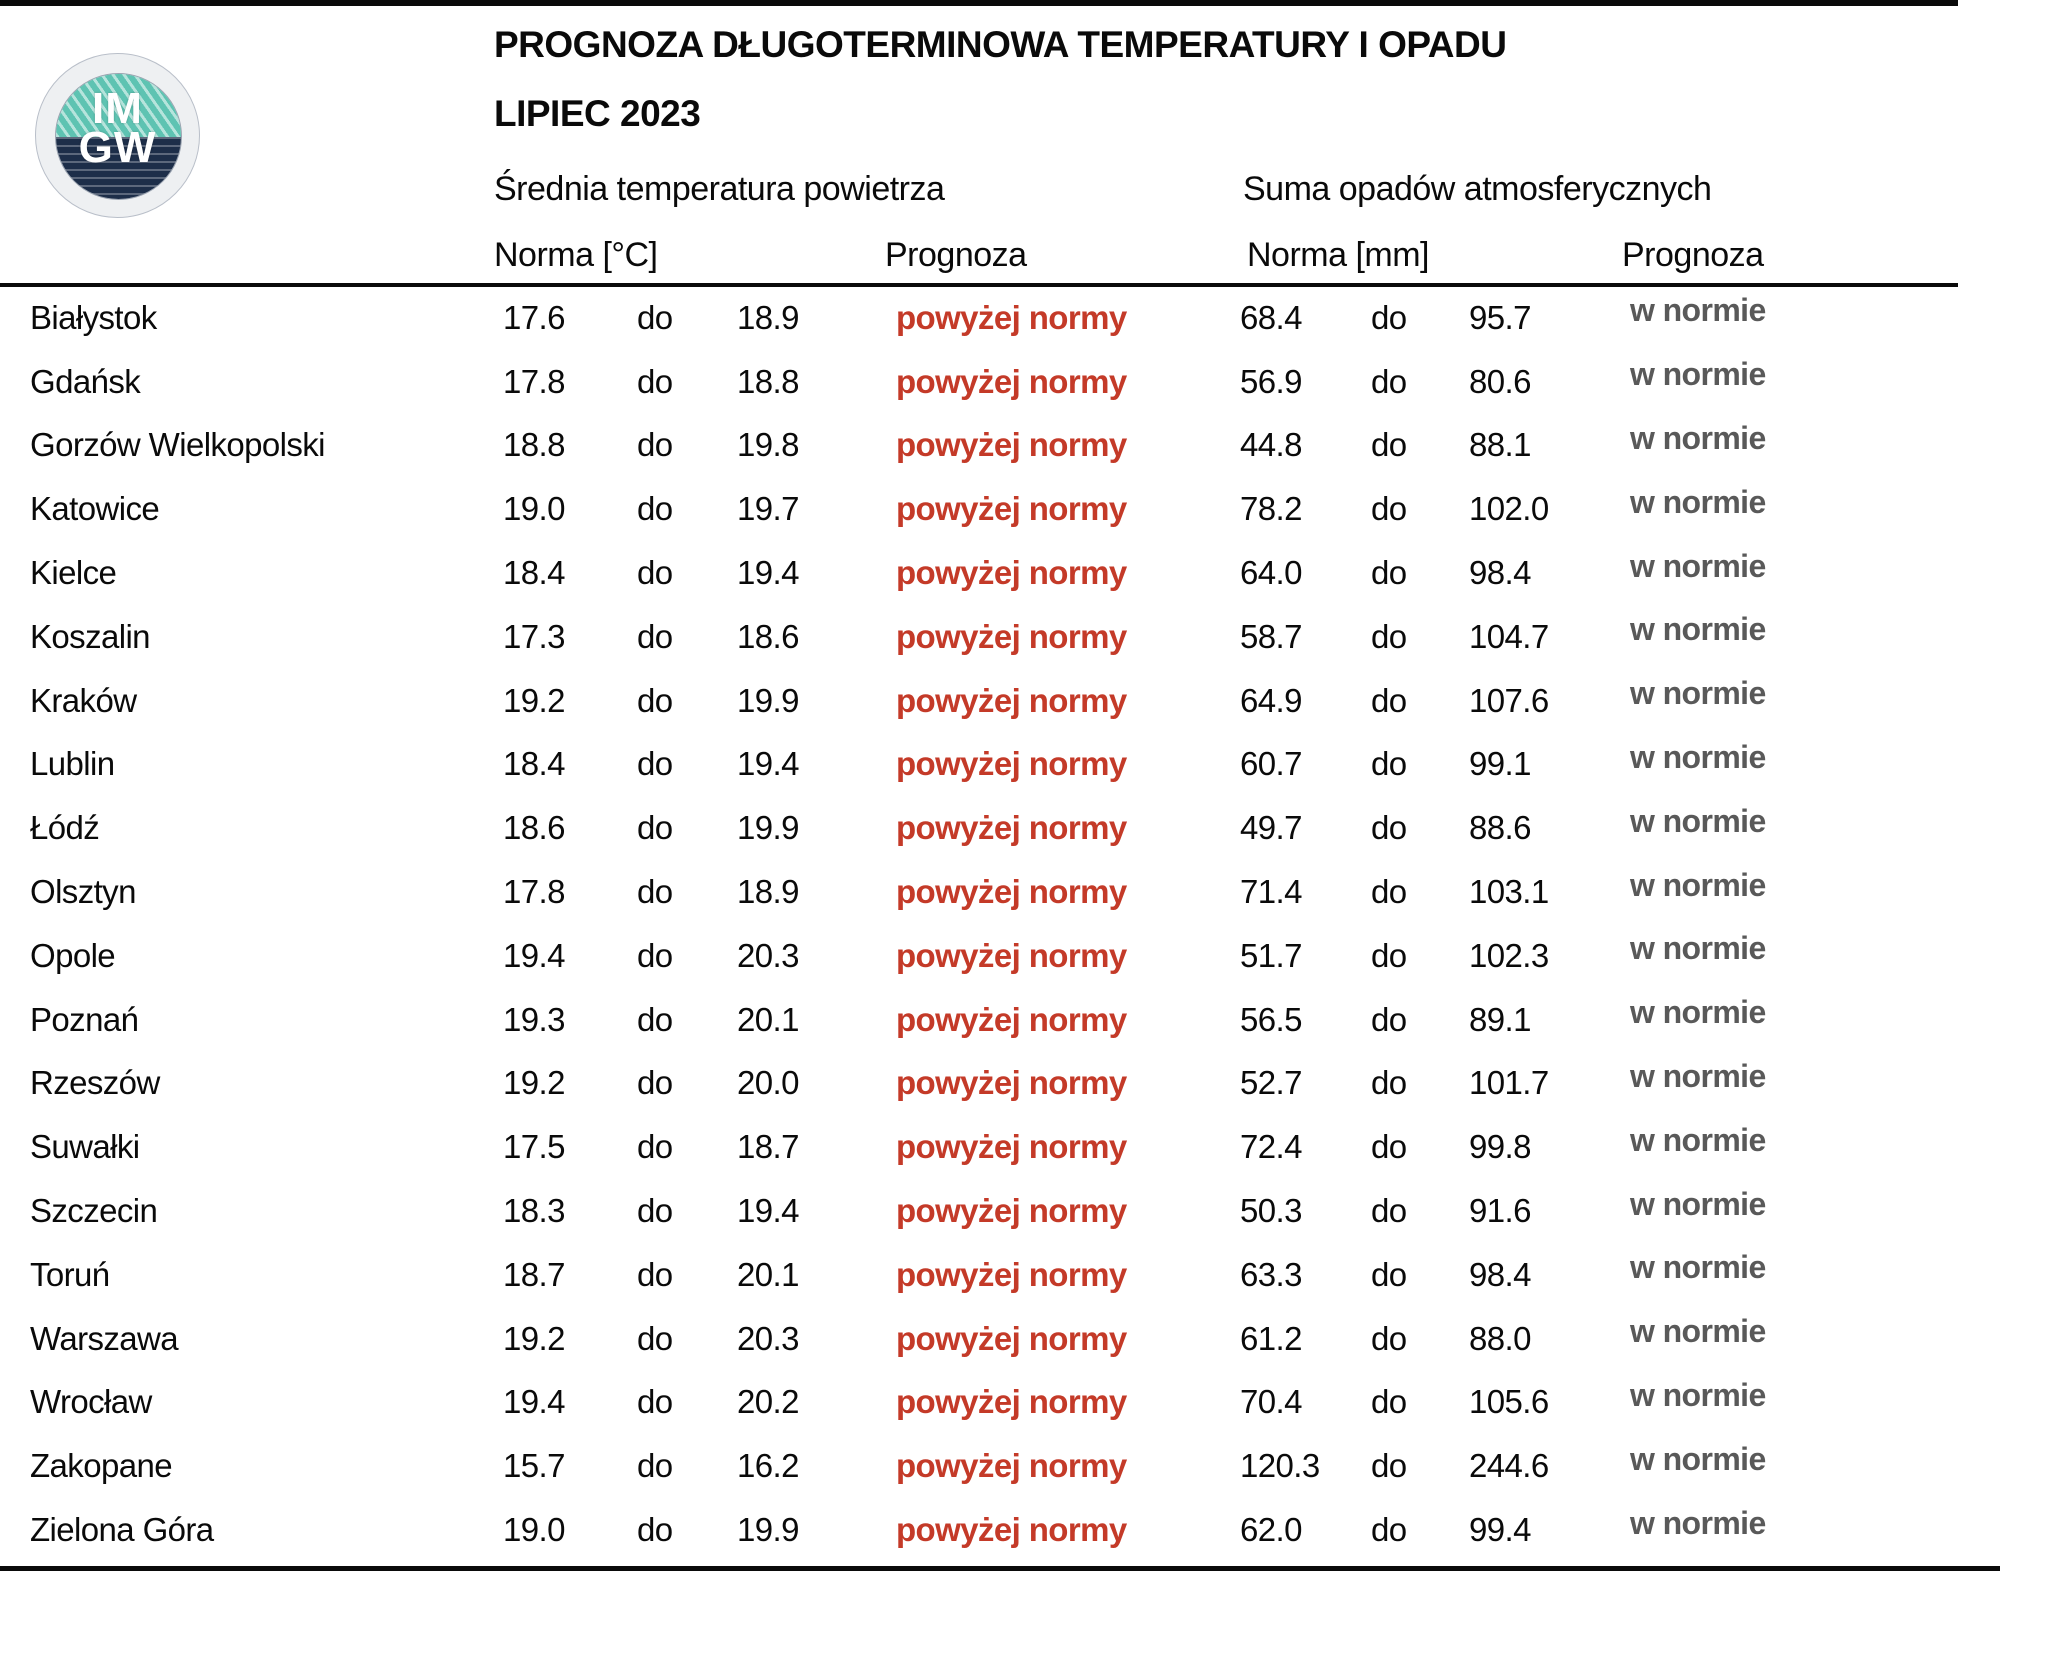 This screenshot has width=2048, height=1667. I want to click on precip-norm-min: 62.0, so click(1271, 1530).